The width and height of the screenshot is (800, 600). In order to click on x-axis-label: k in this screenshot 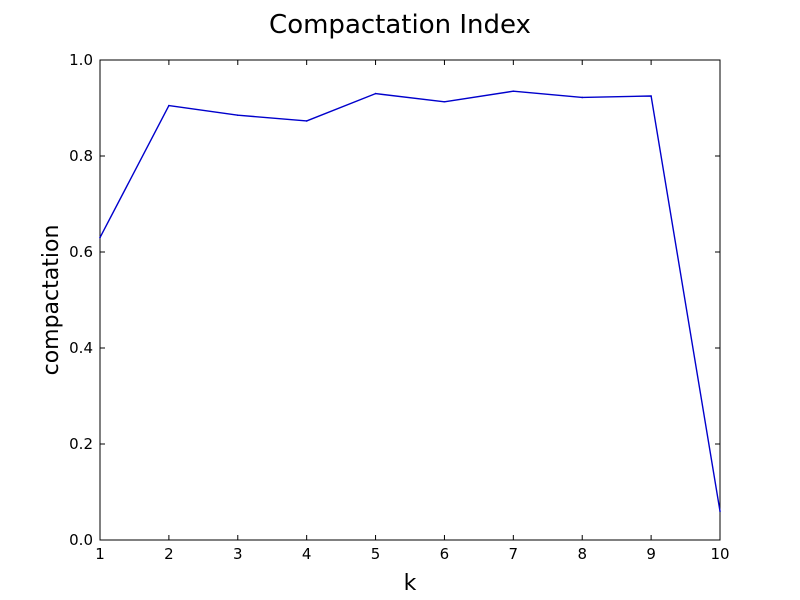, I will do `click(410, 583)`.